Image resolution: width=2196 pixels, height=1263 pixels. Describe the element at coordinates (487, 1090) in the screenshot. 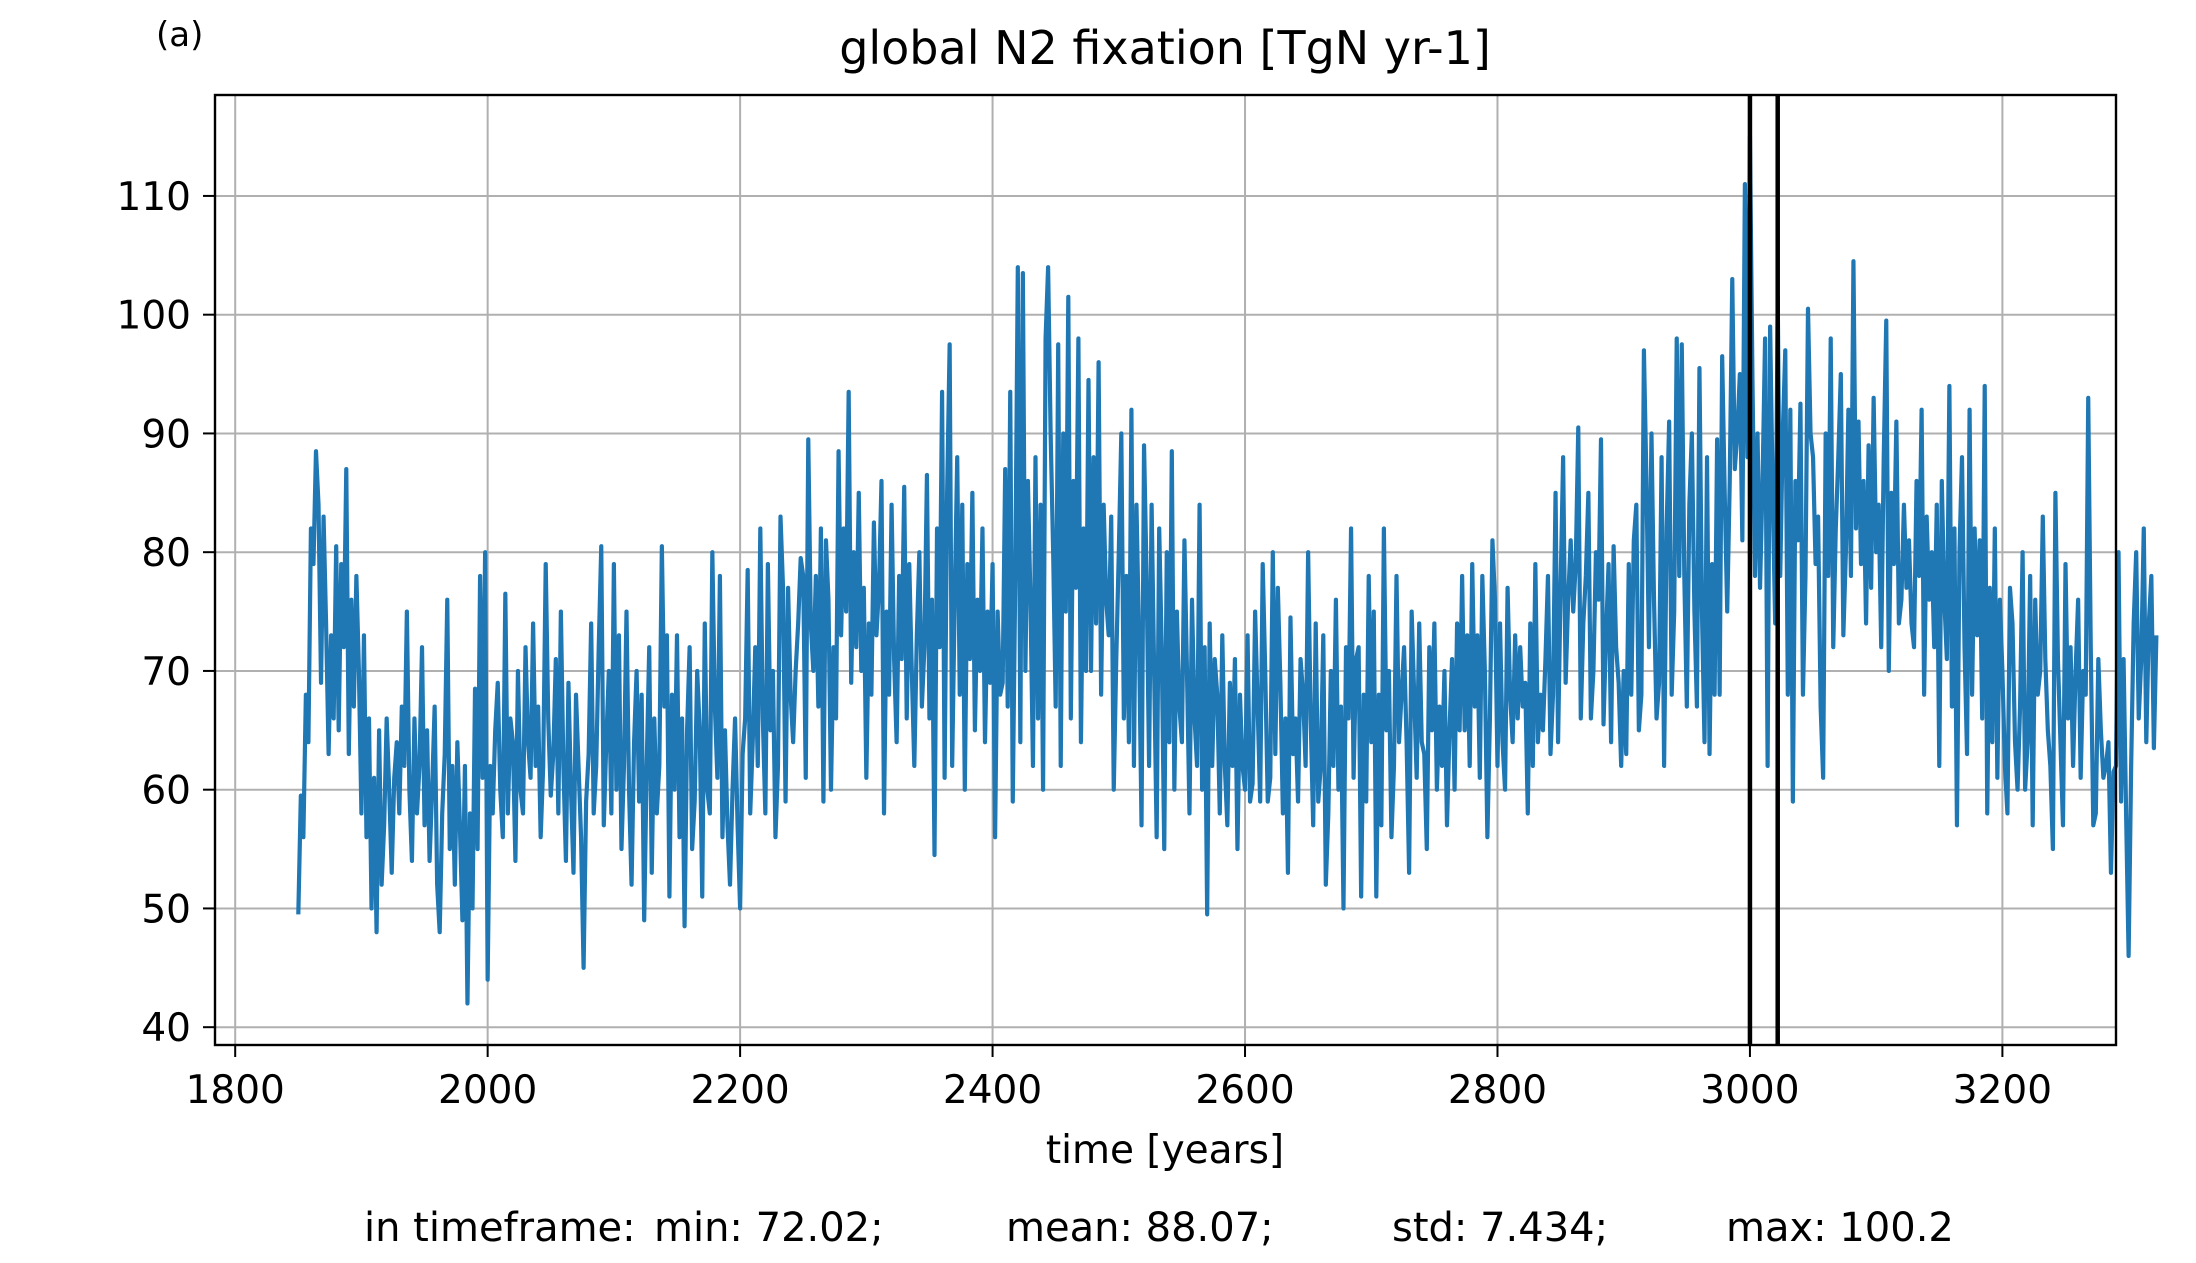

I see `x-tick-label: 2000` at that location.